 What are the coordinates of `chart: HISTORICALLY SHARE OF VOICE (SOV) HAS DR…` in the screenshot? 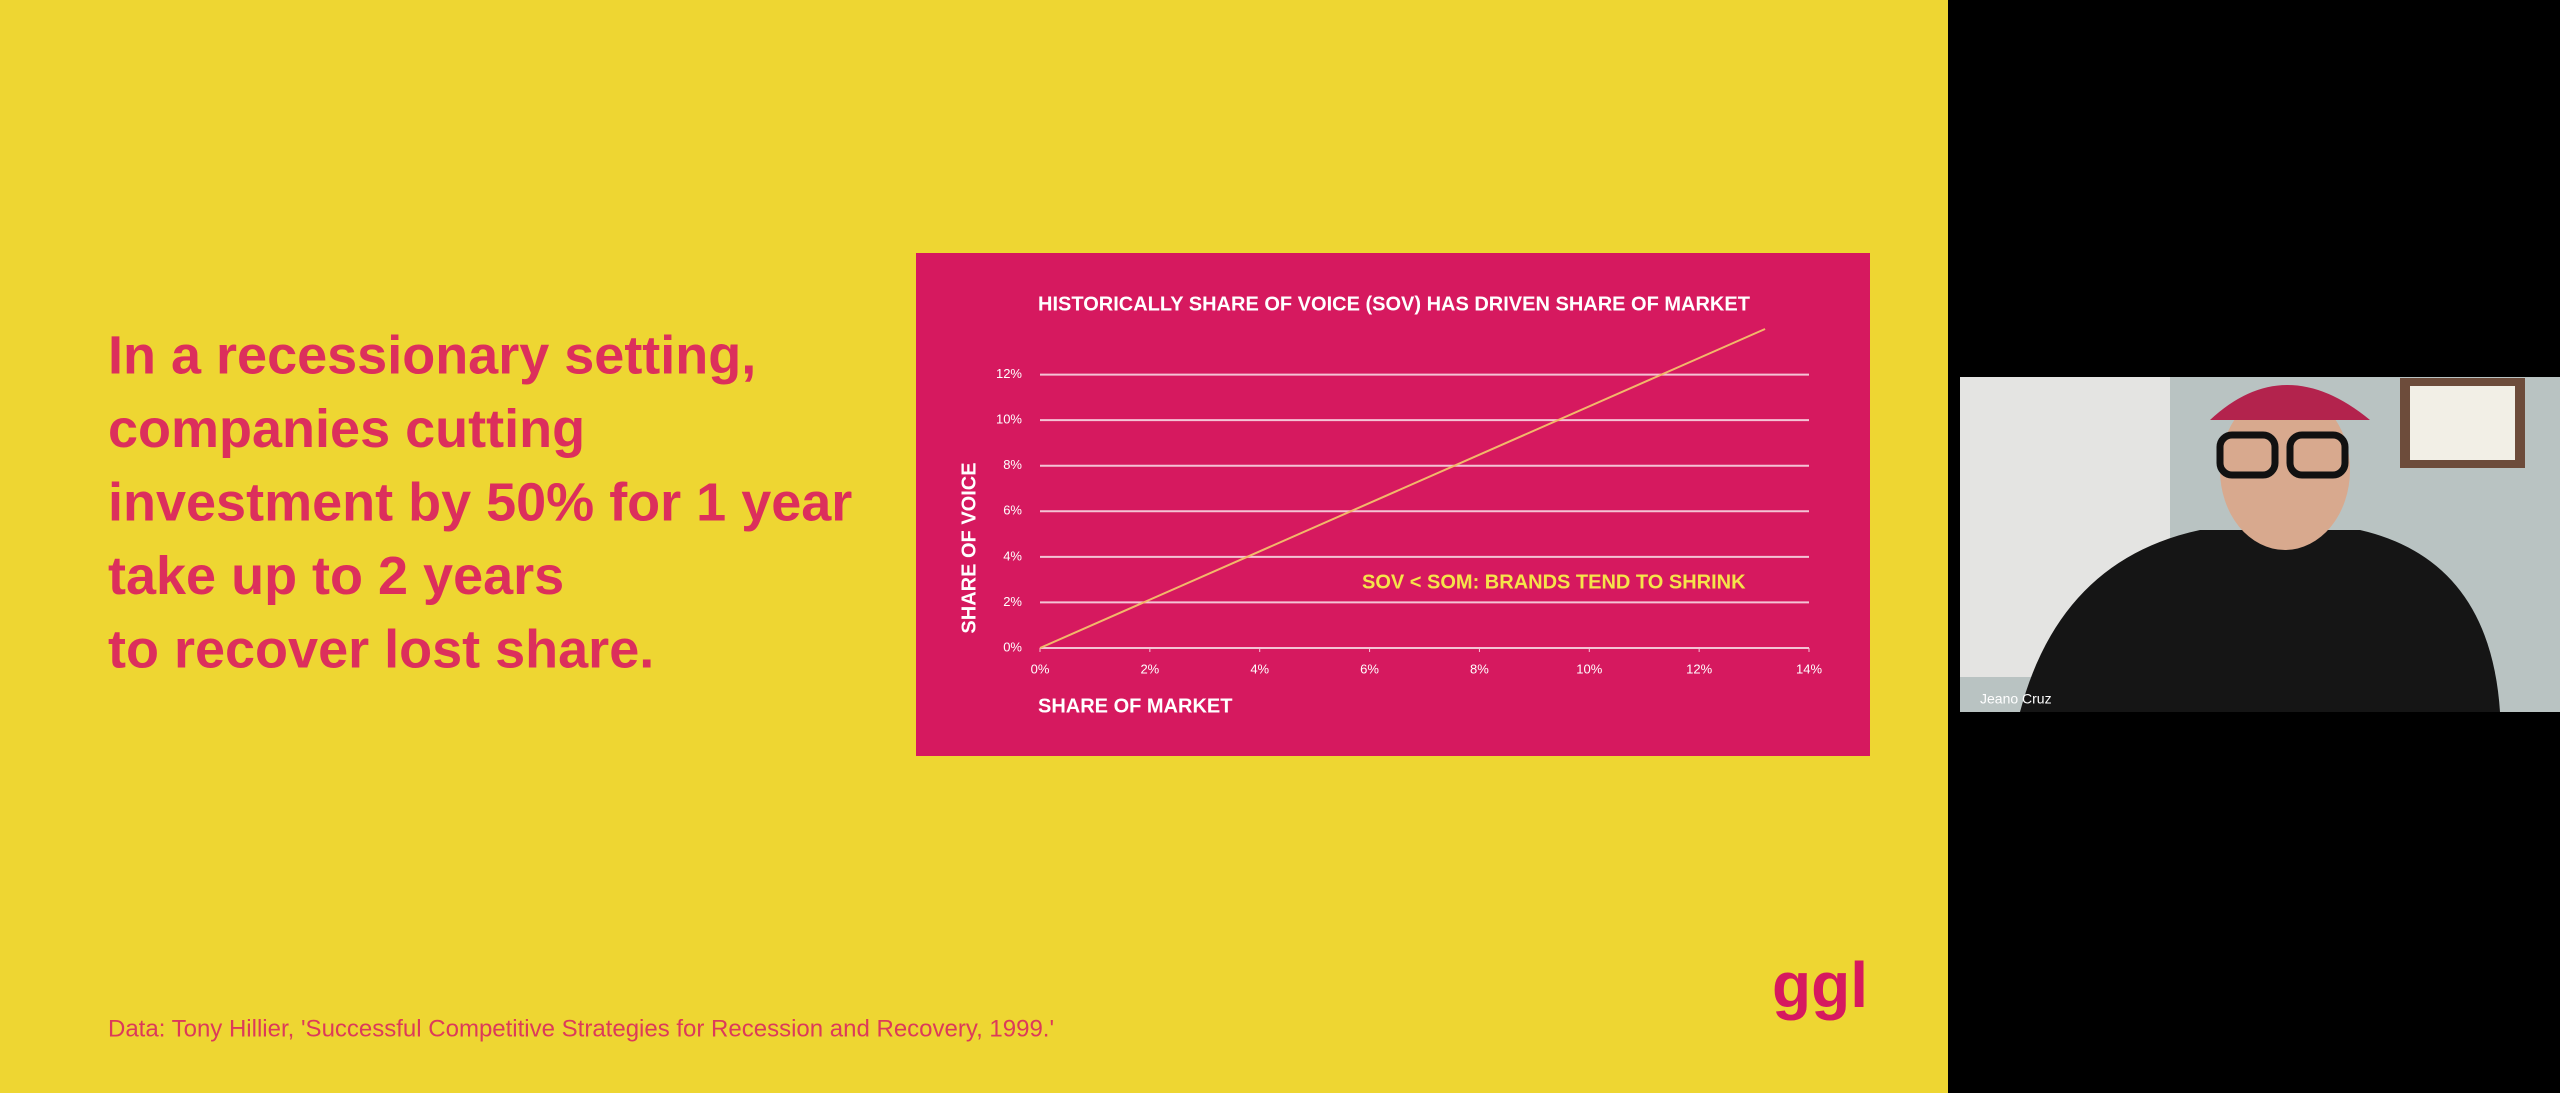 It's located at (1390, 505).